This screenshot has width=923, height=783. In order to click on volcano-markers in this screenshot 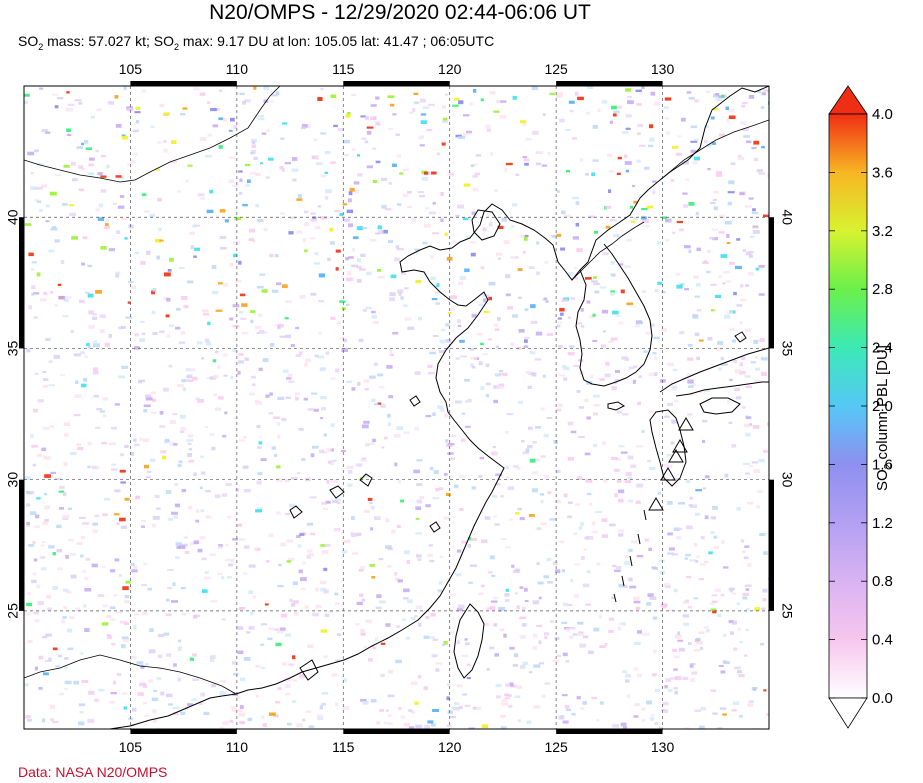, I will do `click(671, 464)`.